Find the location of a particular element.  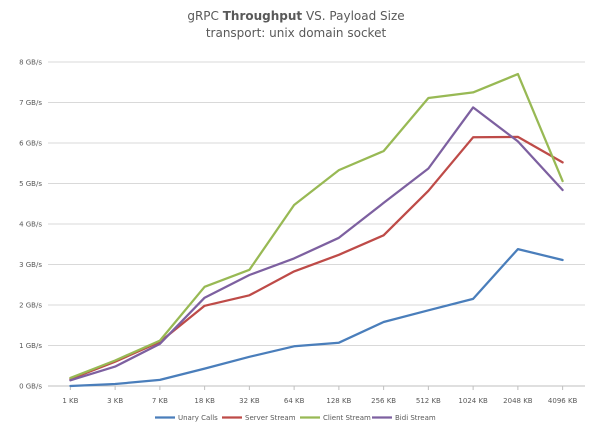

x-tick-label: 4096 KB is located at coordinates (563, 401).